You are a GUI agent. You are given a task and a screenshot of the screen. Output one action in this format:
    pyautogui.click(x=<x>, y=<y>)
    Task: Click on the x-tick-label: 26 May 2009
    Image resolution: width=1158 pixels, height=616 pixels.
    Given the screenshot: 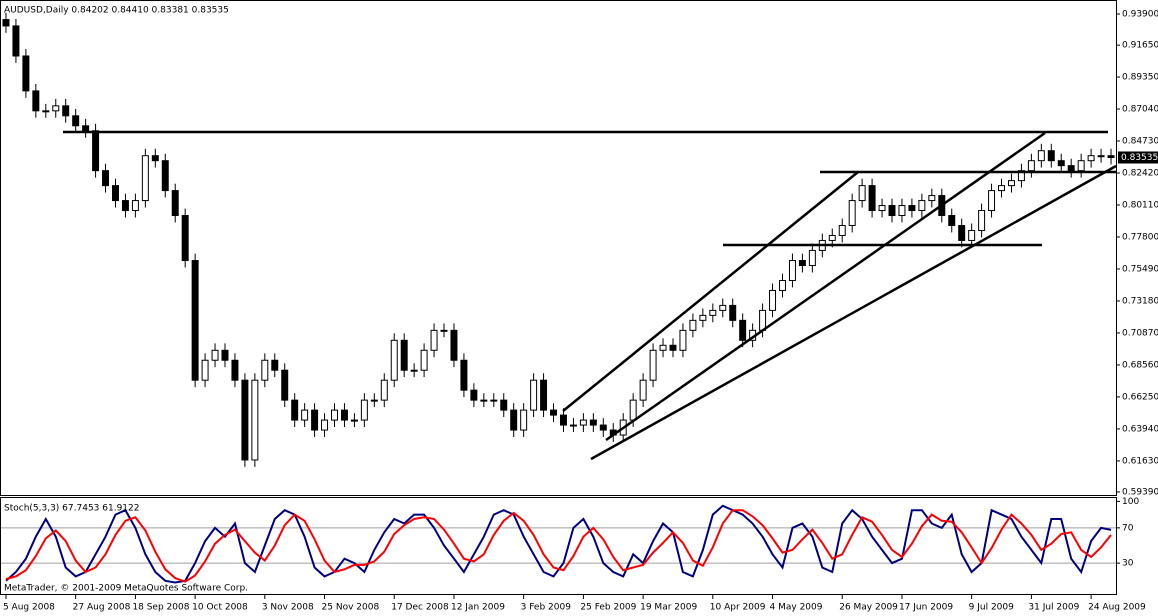 What is the action you would take?
    pyautogui.click(x=868, y=608)
    